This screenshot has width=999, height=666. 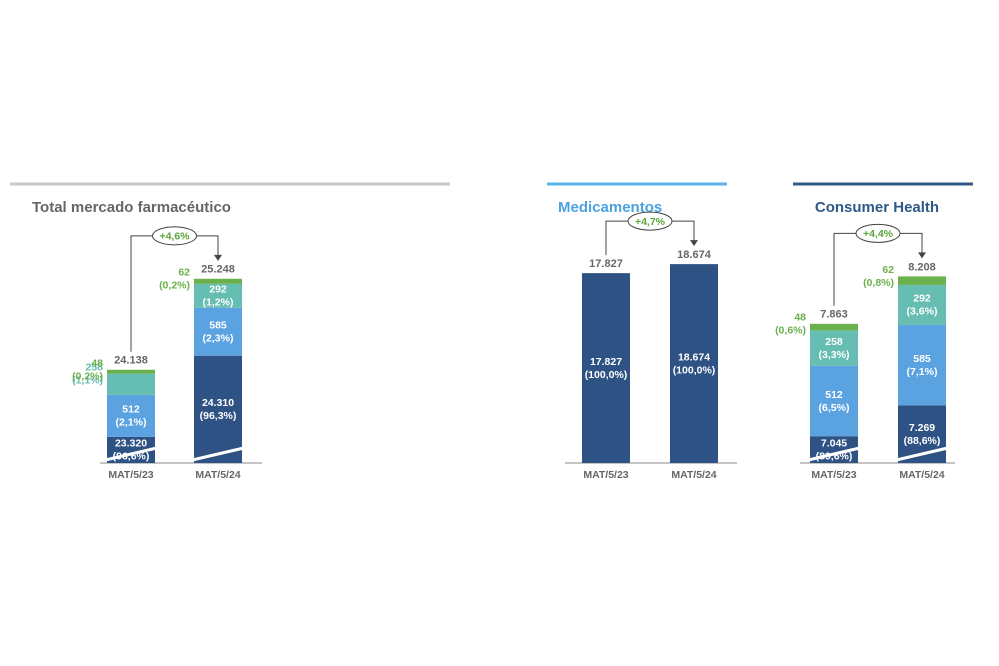 What do you see at coordinates (606, 362) in the screenshot?
I see `value-label: 17.827` at bounding box center [606, 362].